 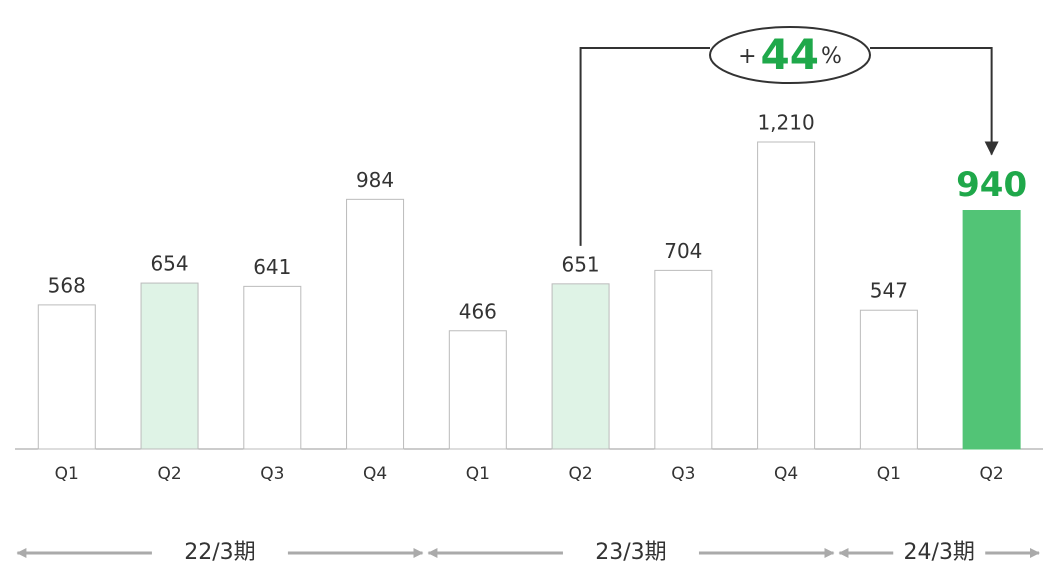 I want to click on value-label: 651, so click(x=580, y=264).